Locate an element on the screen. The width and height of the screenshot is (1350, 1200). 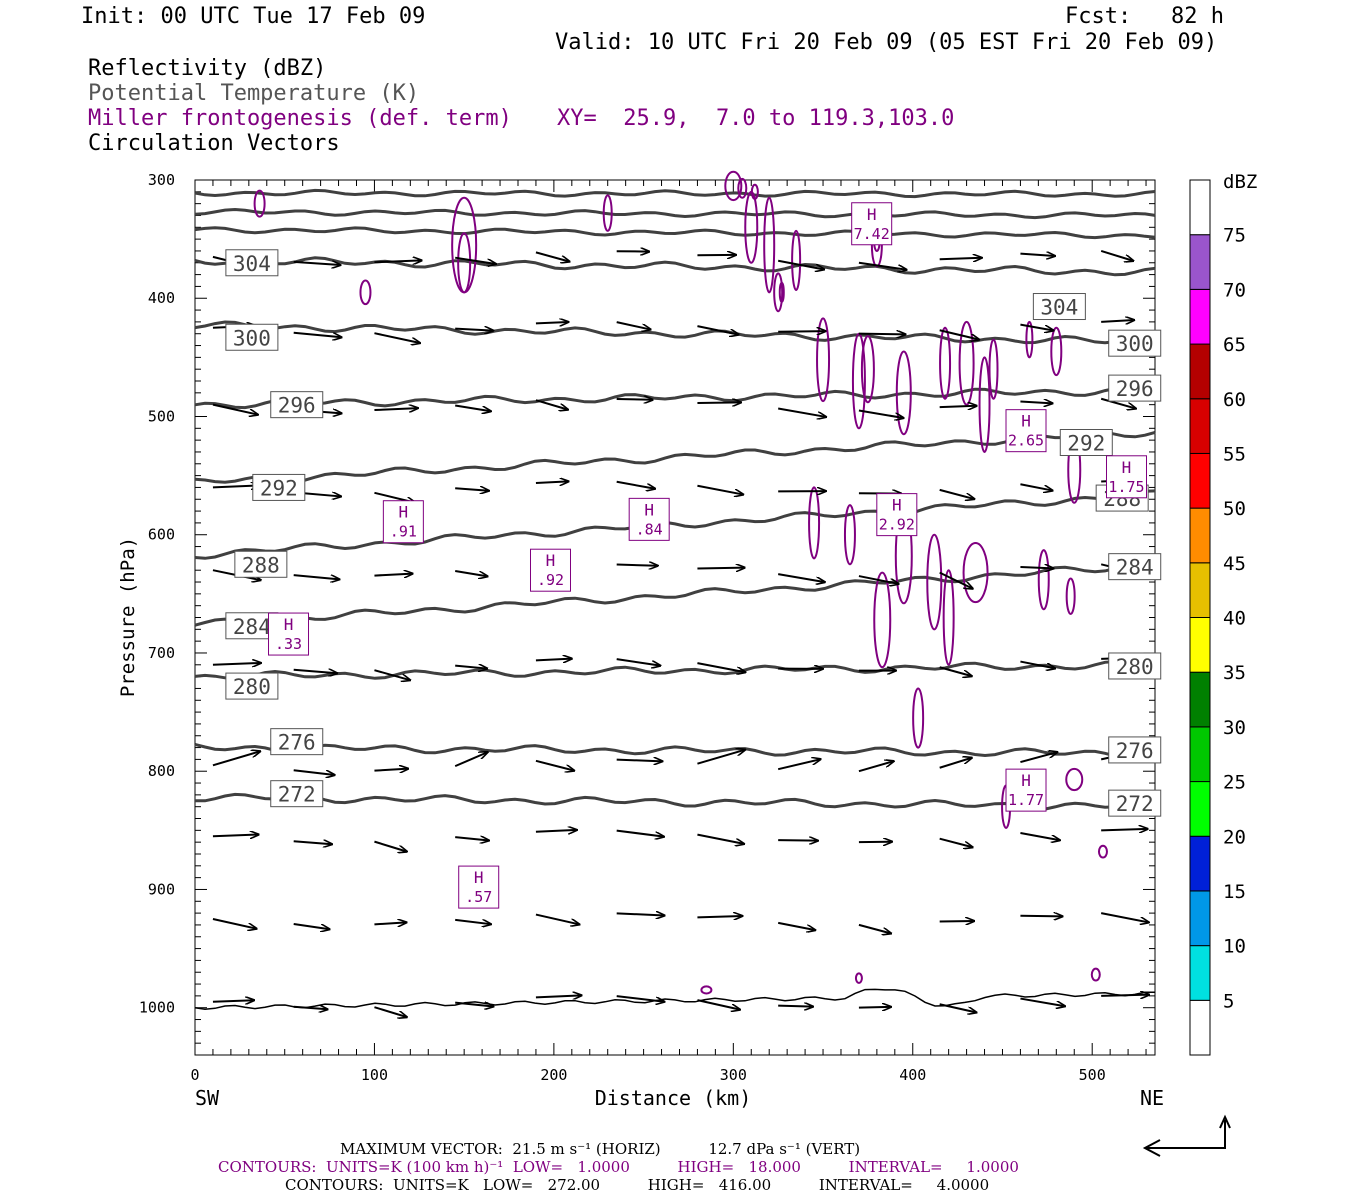
surface-line is located at coordinates (674, 999).